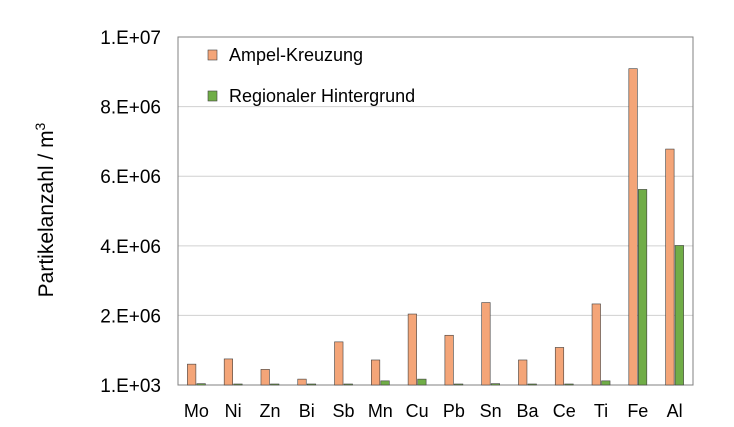 This screenshot has width=734, height=427. Describe the element at coordinates (201, 384) in the screenshot. I see `bar-regionaler-hintergrund-mo` at that location.